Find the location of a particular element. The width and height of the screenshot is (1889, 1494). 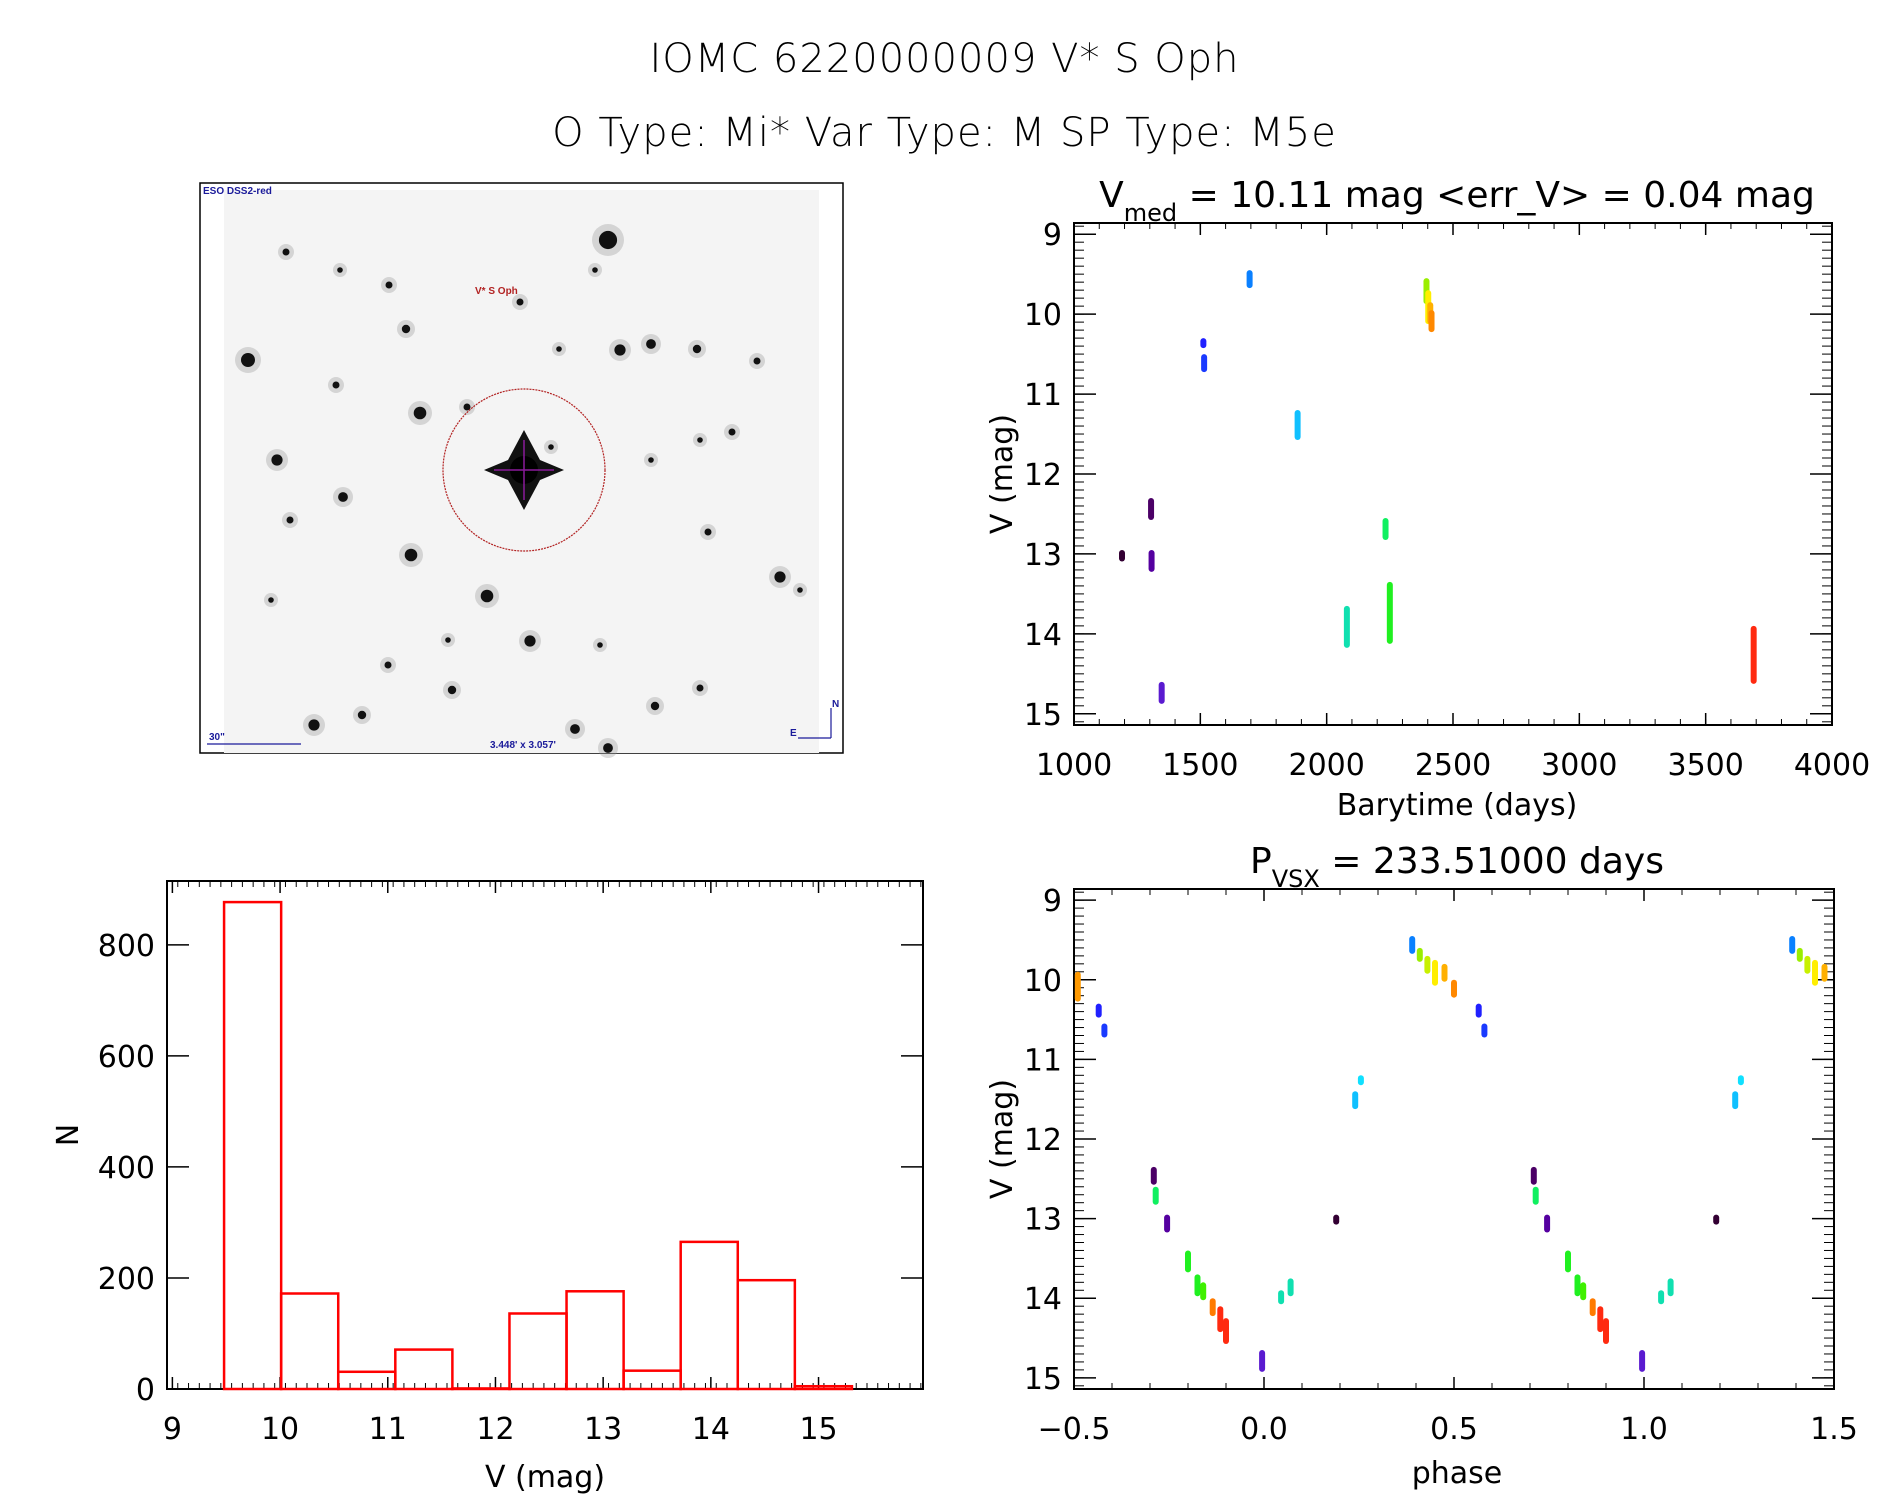

histogram-xlabel: V (mag) is located at coordinates (545, 1477).